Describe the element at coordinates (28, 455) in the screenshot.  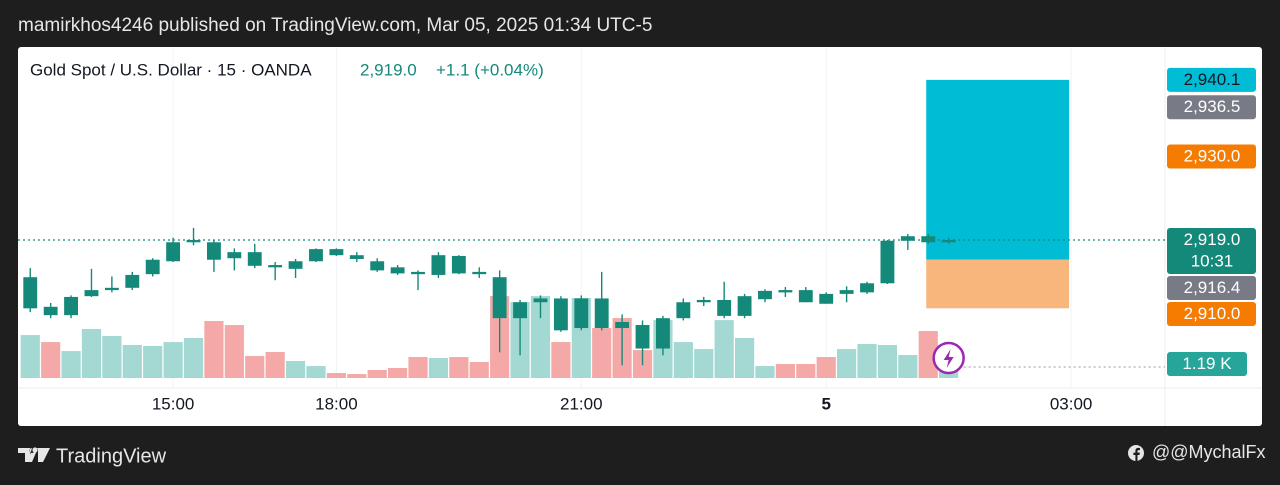
I see `tv-logo` at that location.